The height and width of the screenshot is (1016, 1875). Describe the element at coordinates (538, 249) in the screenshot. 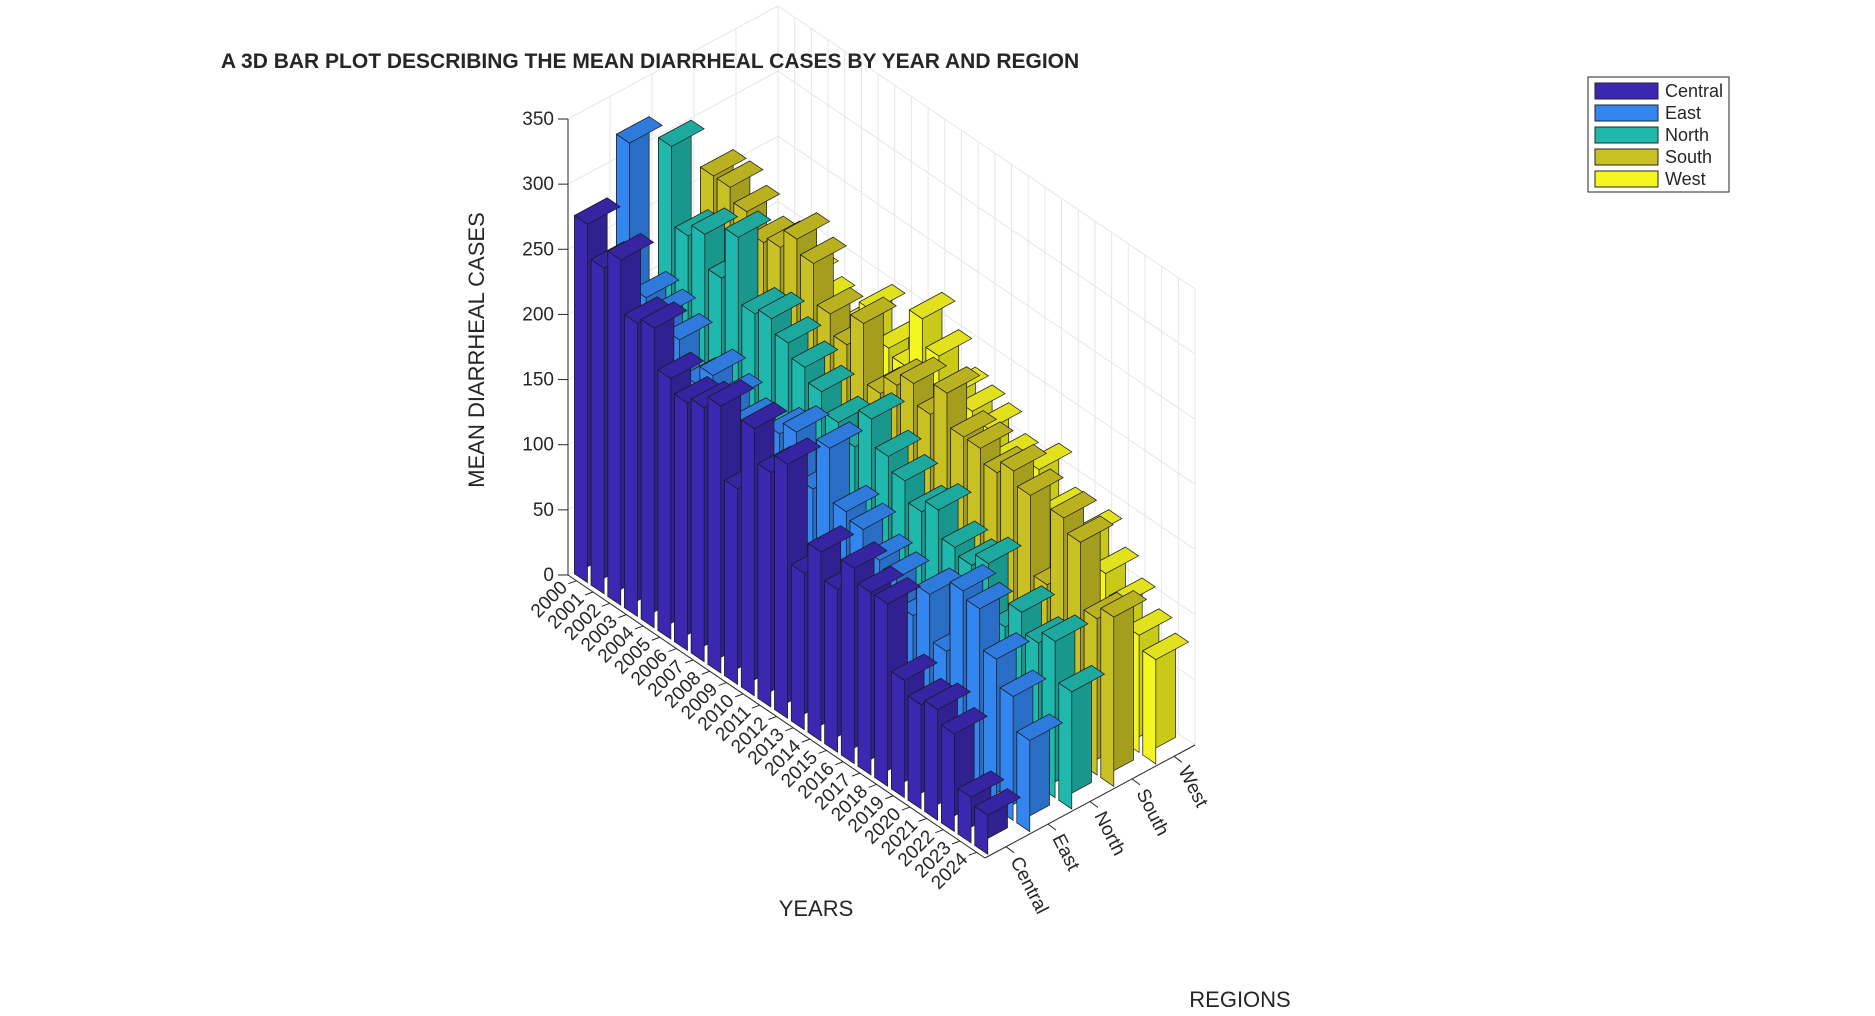

I see `z-tick-label: 250` at that location.